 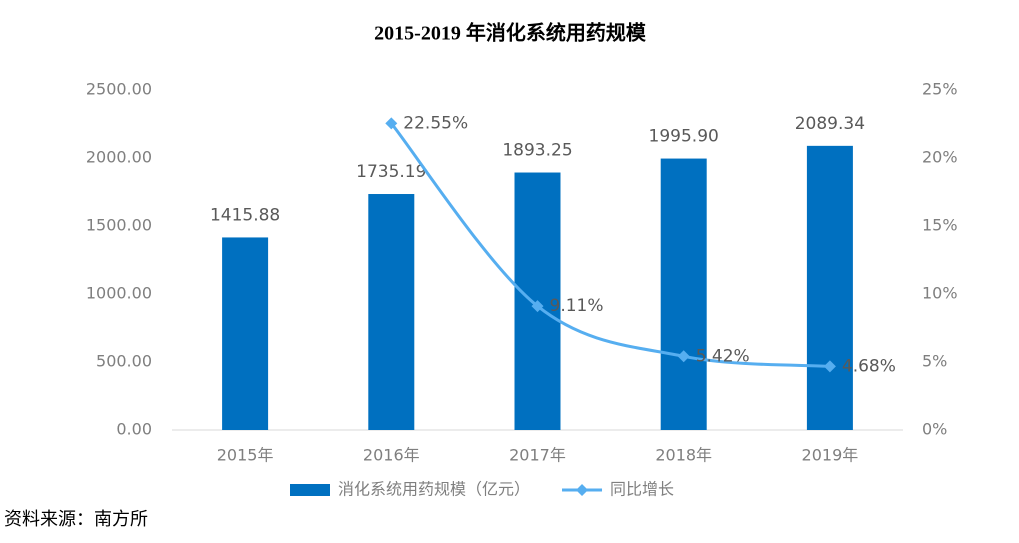 What do you see at coordinates (683, 455) in the screenshot?
I see `x-tick-label: 2018年` at bounding box center [683, 455].